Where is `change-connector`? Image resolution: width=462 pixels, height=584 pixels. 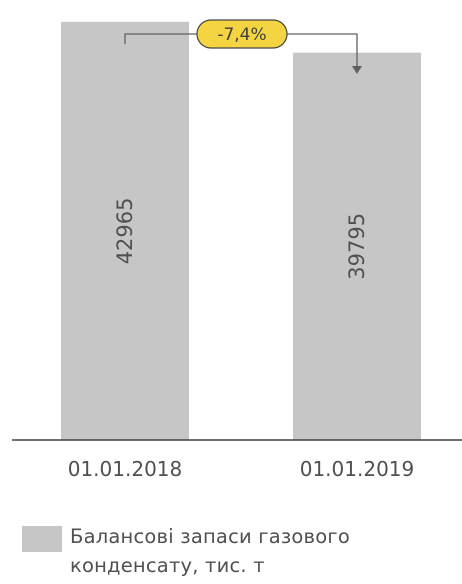
change-connector is located at coordinates (162, 38).